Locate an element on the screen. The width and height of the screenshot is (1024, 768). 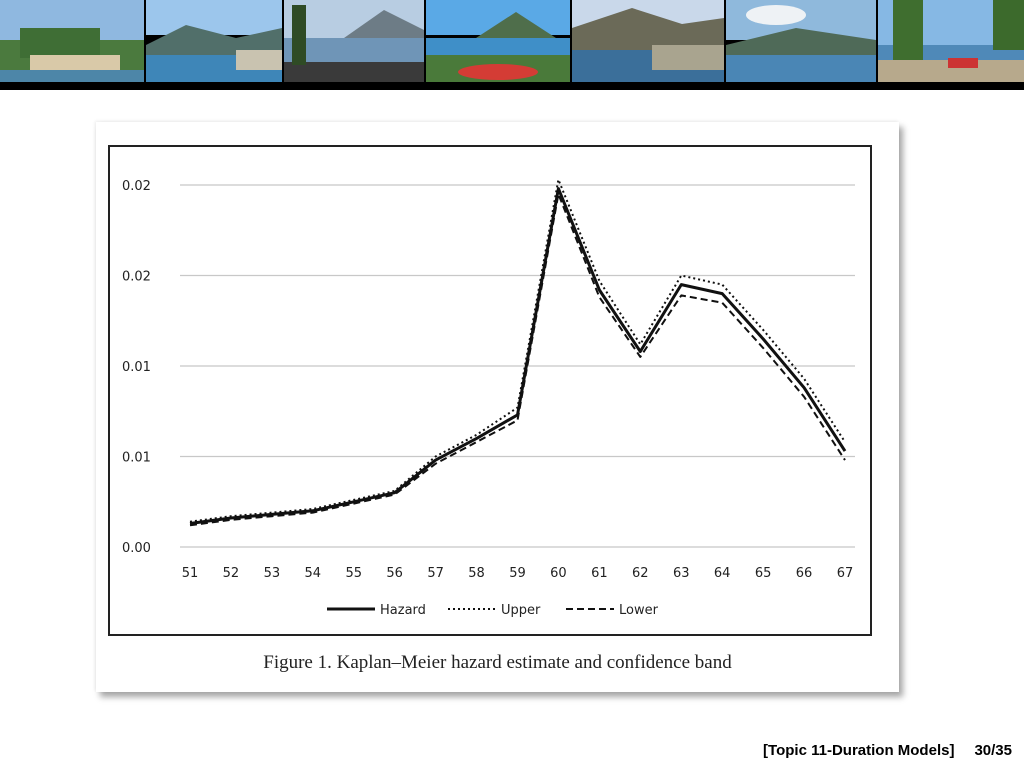
topic-label: [Topic 11-Duration Models] is located at coordinates (859, 750).